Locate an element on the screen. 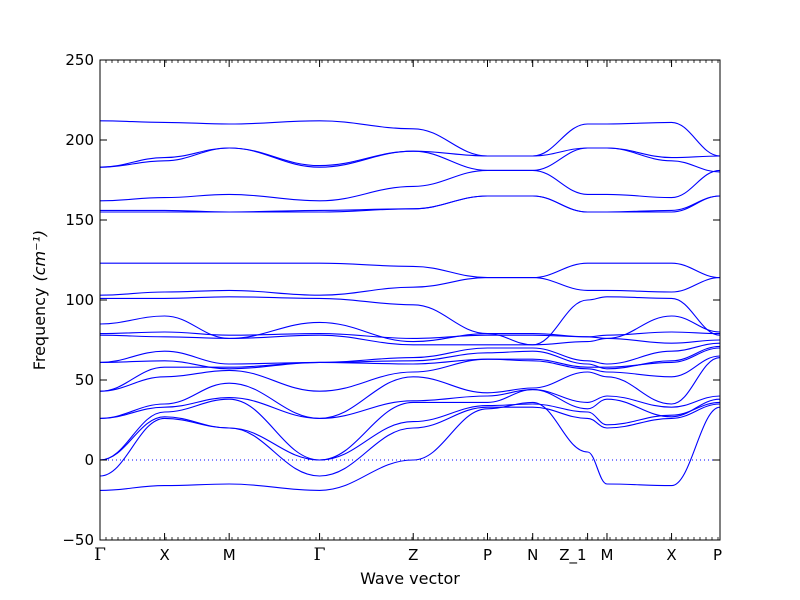  y-tick-label: 50 is located at coordinates (84, 380).